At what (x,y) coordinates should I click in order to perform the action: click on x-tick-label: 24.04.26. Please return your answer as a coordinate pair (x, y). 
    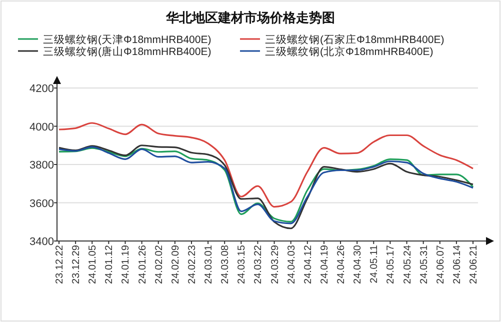
    Looking at the image, I should click on (342, 264).